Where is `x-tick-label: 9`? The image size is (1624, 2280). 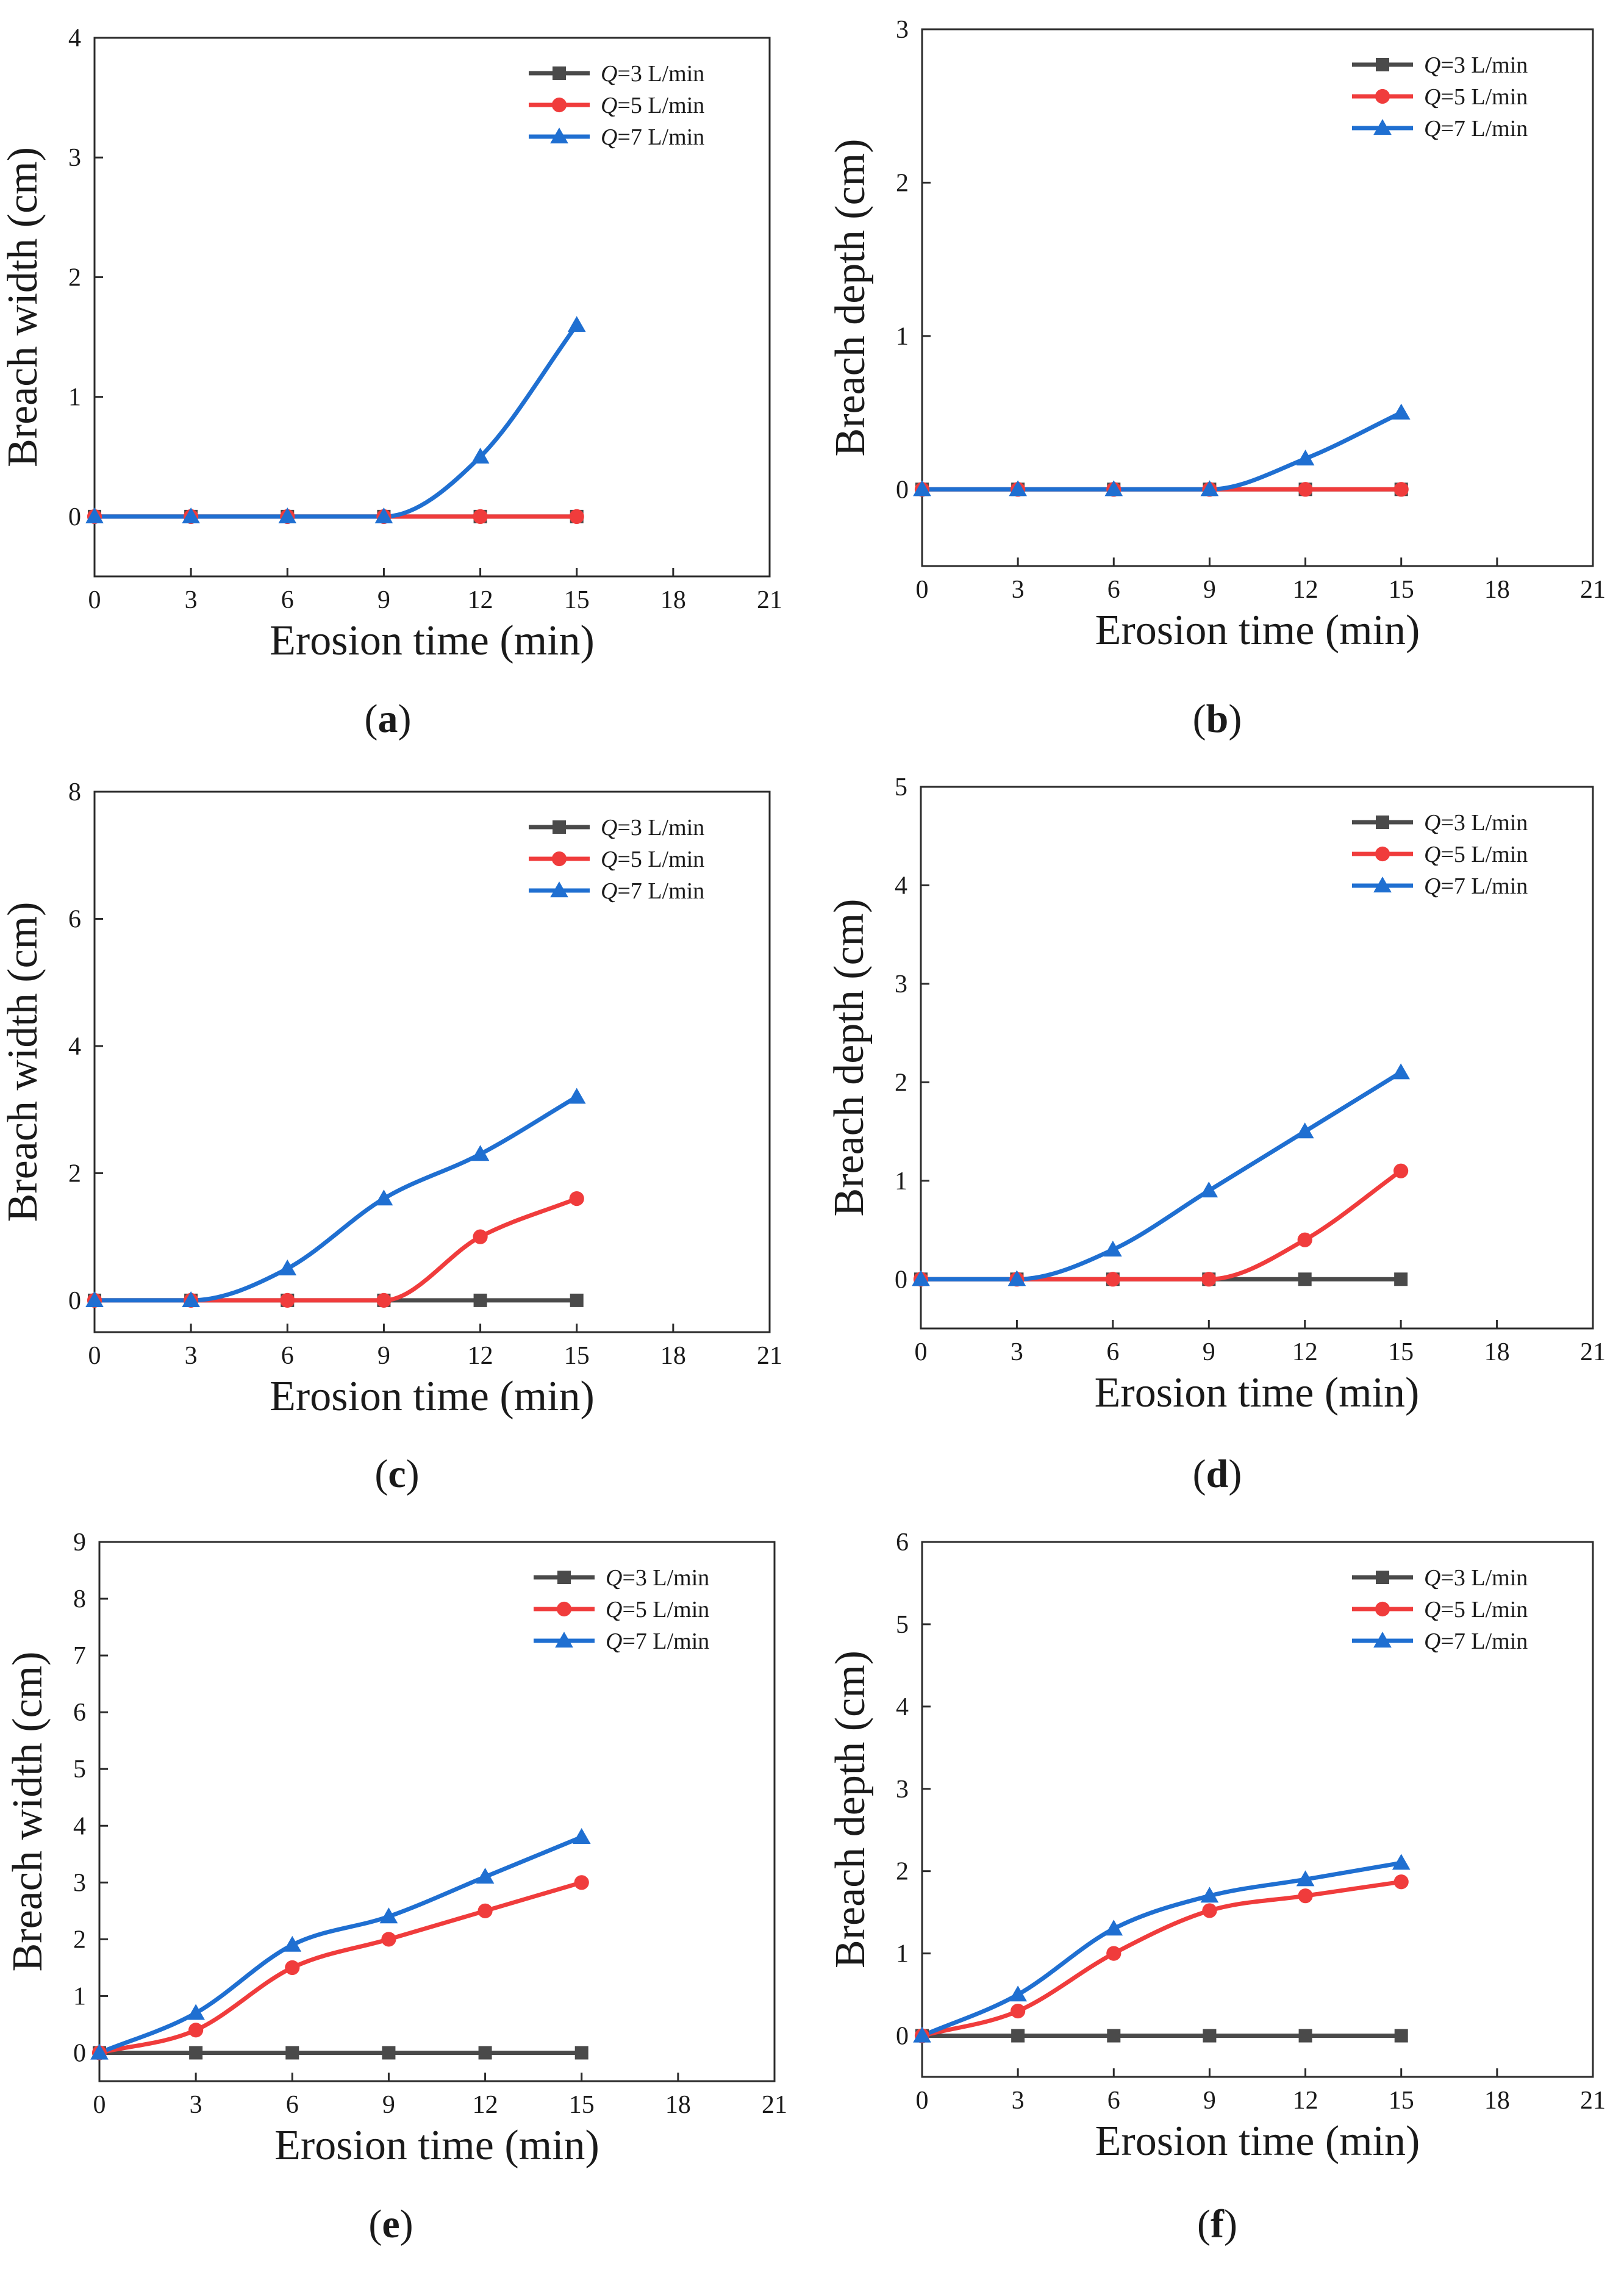
x-tick-label: 9 is located at coordinates (383, 600).